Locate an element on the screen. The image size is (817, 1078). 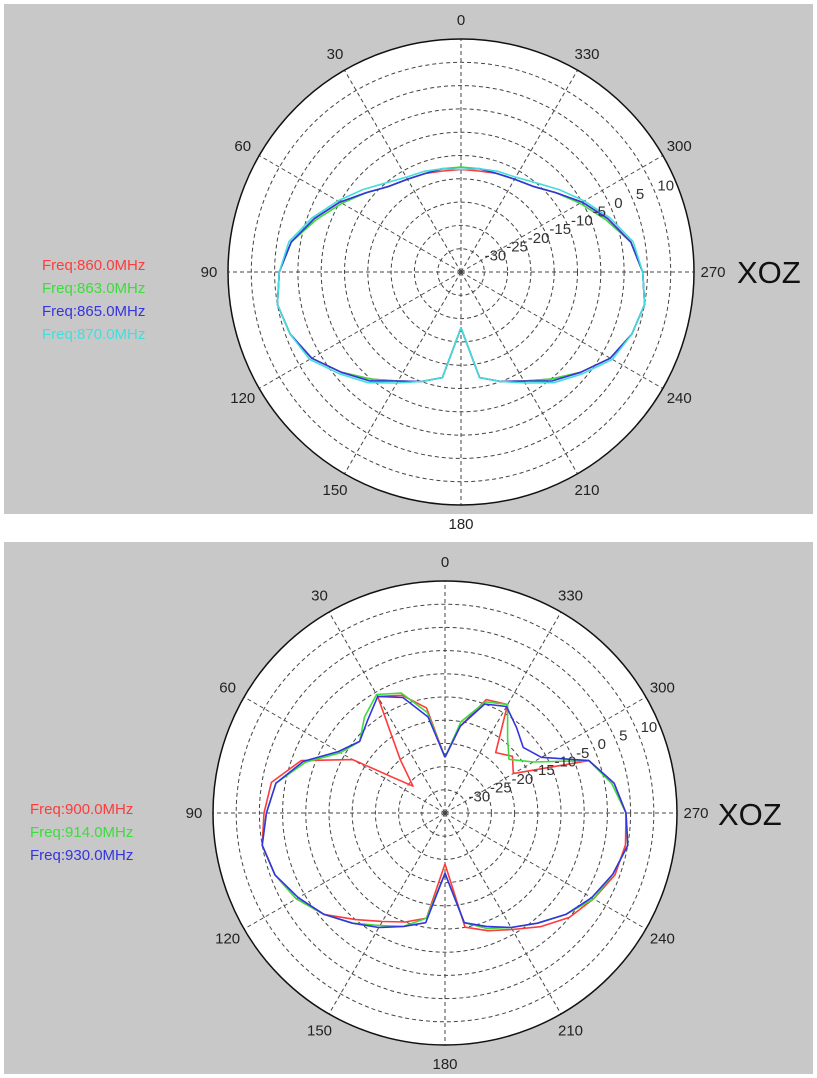
legend-entry: Freq:900.0MHz is located at coordinates (81, 809).